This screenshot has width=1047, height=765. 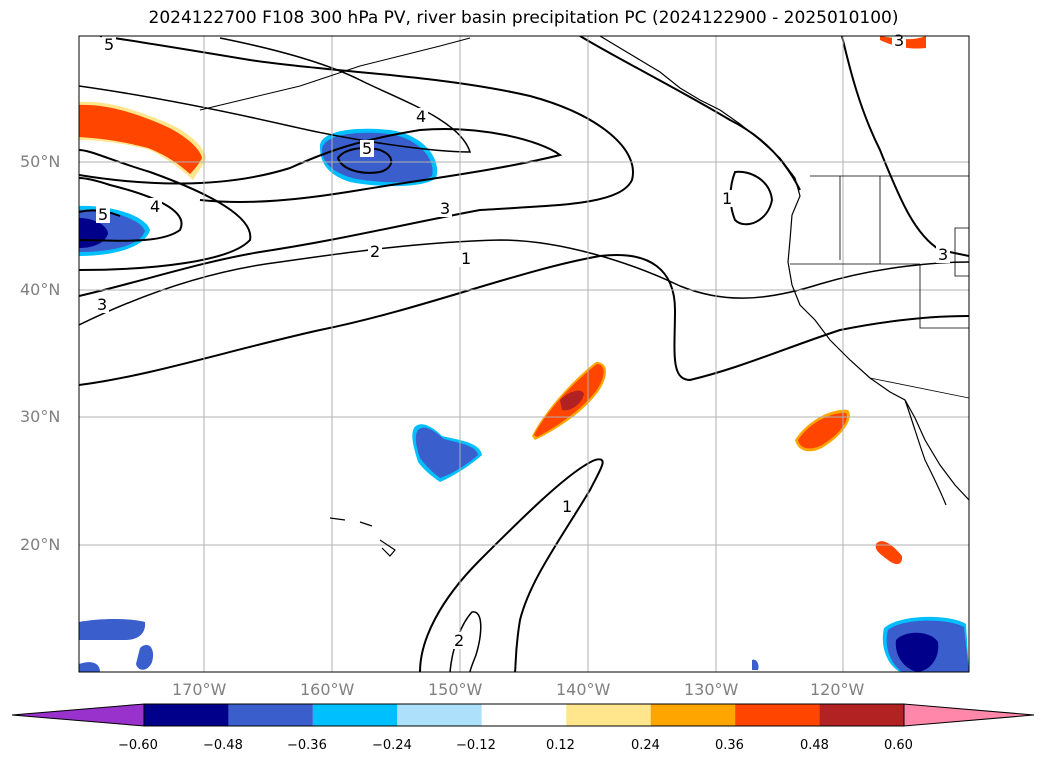 I want to click on mexico-border, so click(x=919, y=388).